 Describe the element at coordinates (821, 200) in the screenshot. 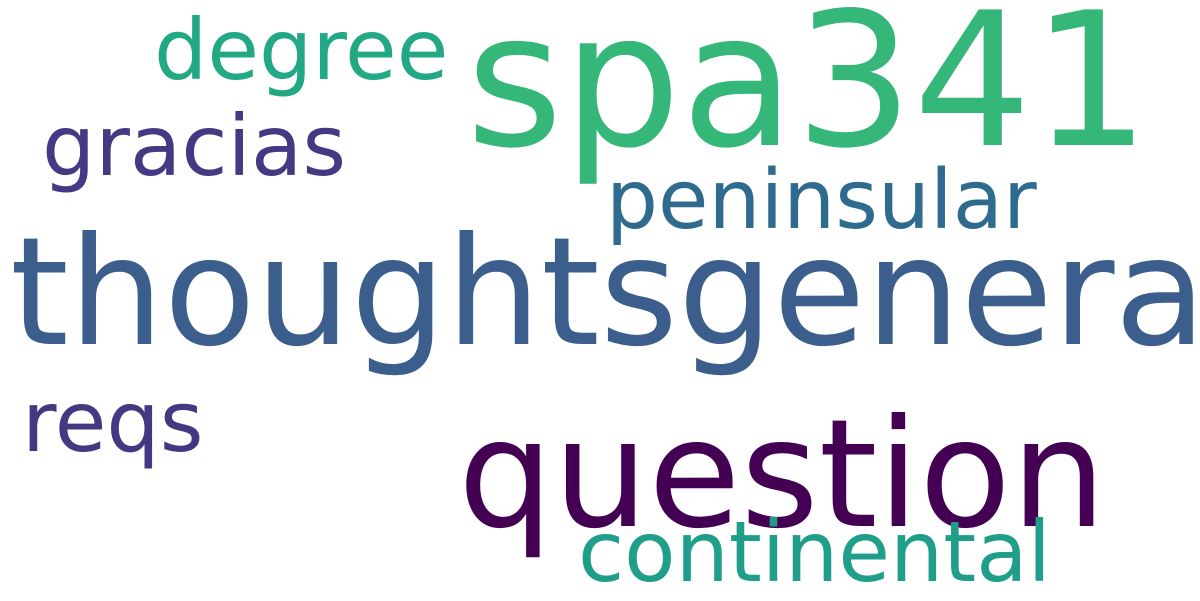

I see `word-peninsular: peninsular` at that location.